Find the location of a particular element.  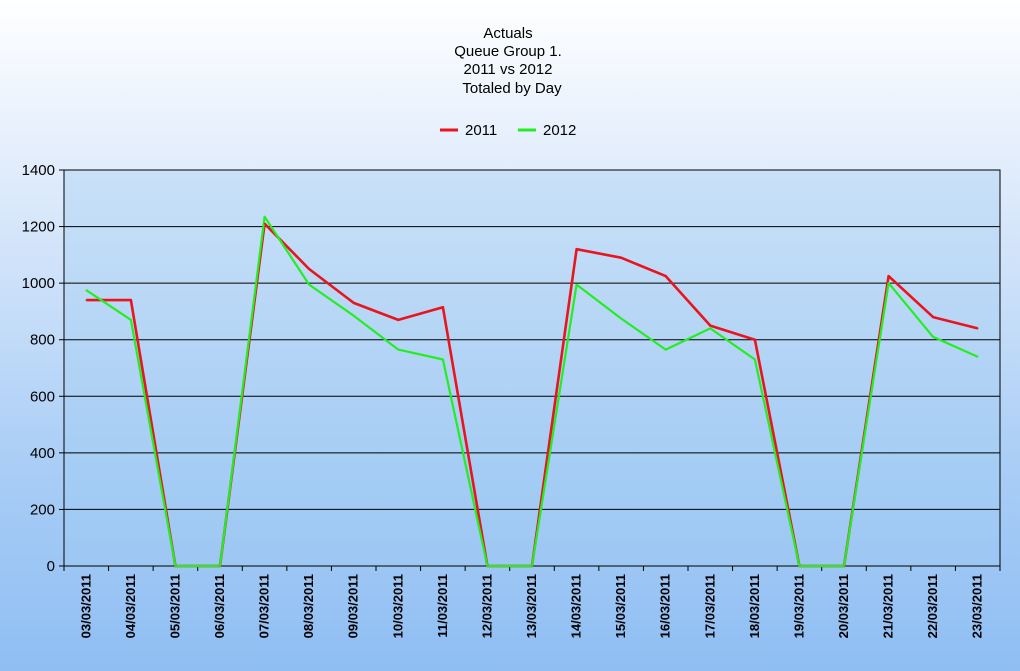

y-tick-label: 200 is located at coordinates (42, 509).